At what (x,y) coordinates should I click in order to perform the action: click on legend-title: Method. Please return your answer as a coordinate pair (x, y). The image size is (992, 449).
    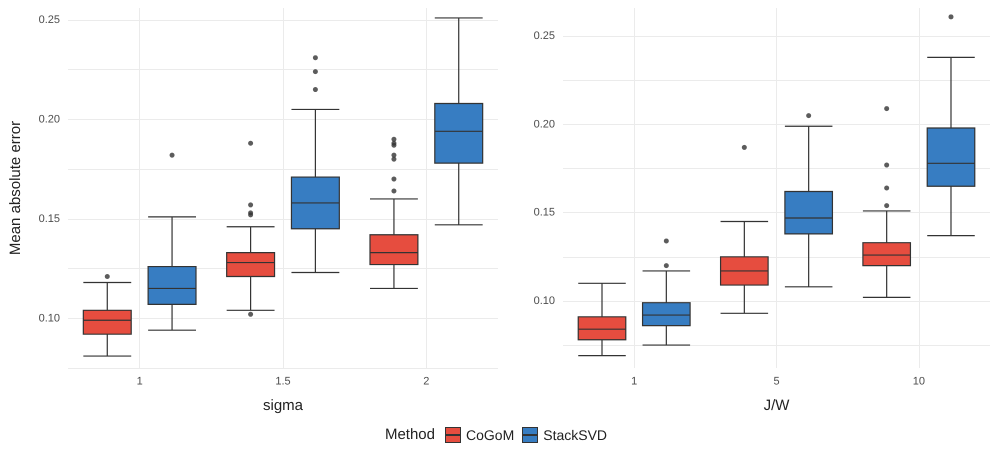
    Looking at the image, I should click on (409, 434).